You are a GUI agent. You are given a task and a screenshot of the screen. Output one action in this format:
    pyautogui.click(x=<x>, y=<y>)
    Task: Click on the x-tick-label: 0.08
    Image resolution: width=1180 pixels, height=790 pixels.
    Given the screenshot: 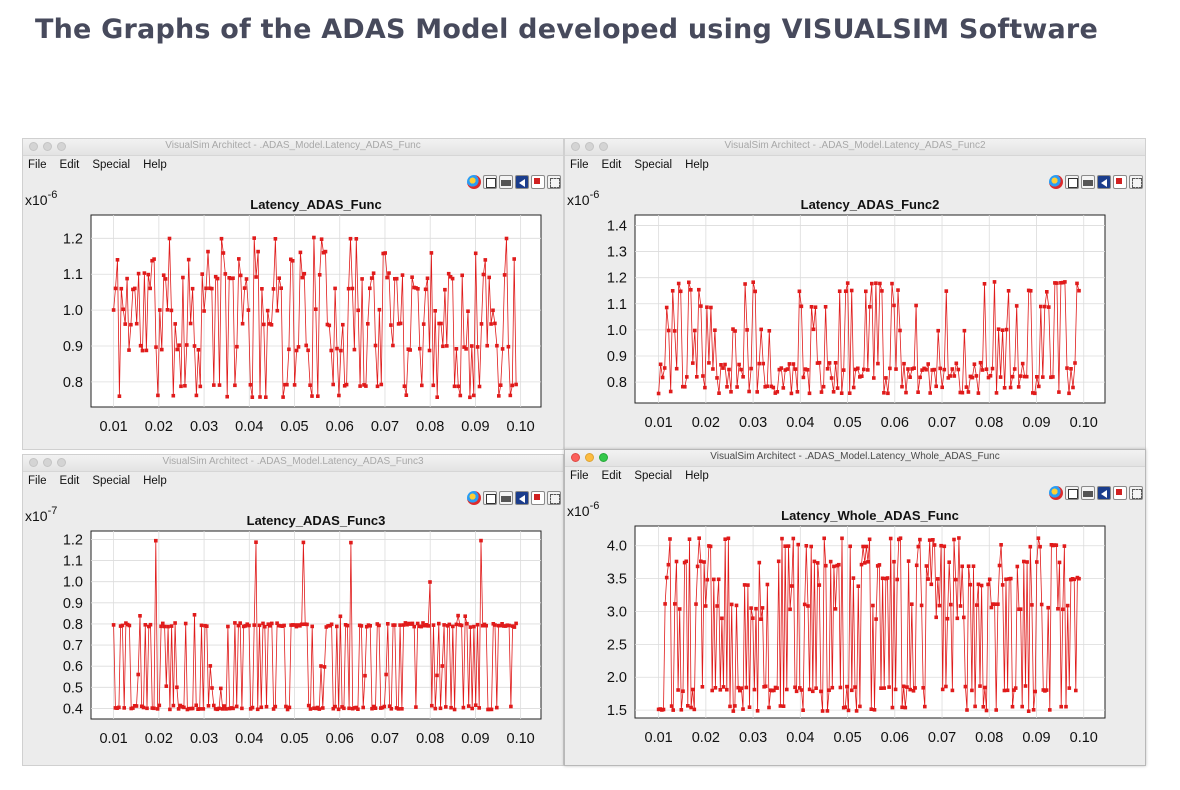 What is the action you would take?
    pyautogui.click(x=430, y=427)
    